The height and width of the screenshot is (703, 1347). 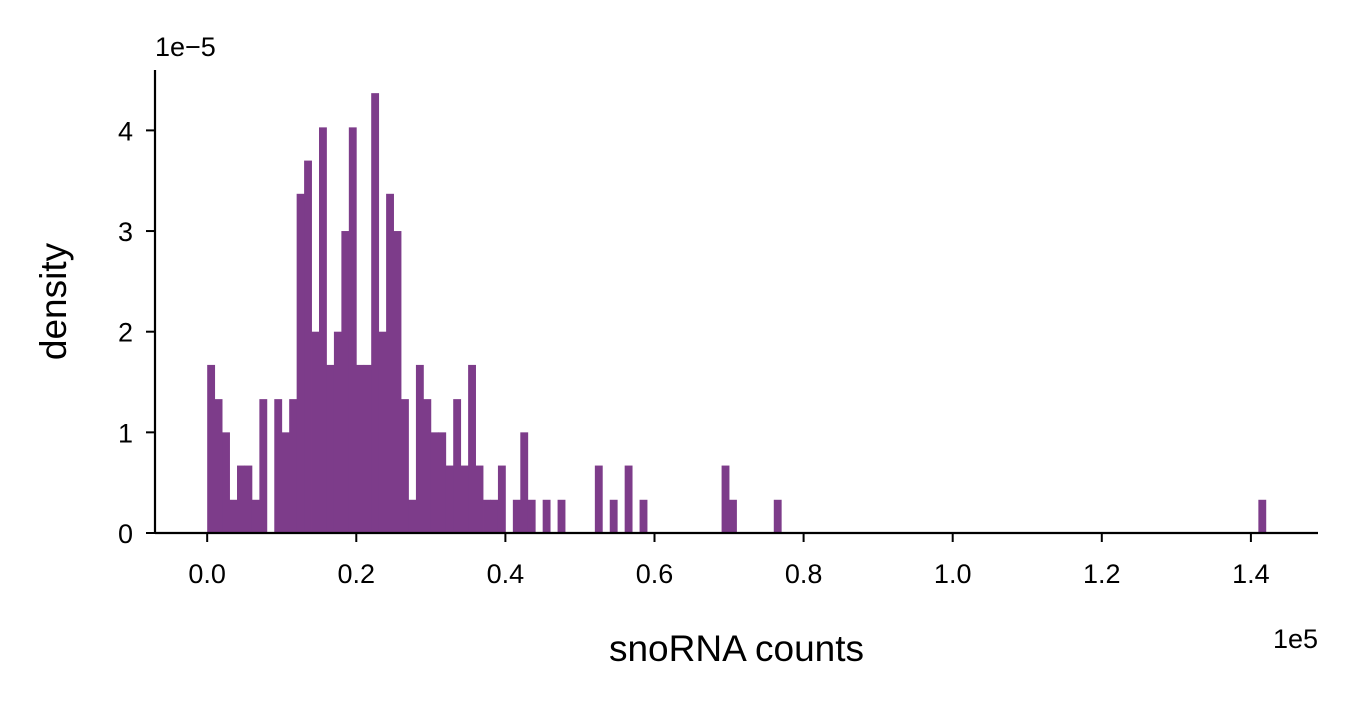 What do you see at coordinates (1102, 574) in the screenshot?
I see `x-tick-label: 1.2` at bounding box center [1102, 574].